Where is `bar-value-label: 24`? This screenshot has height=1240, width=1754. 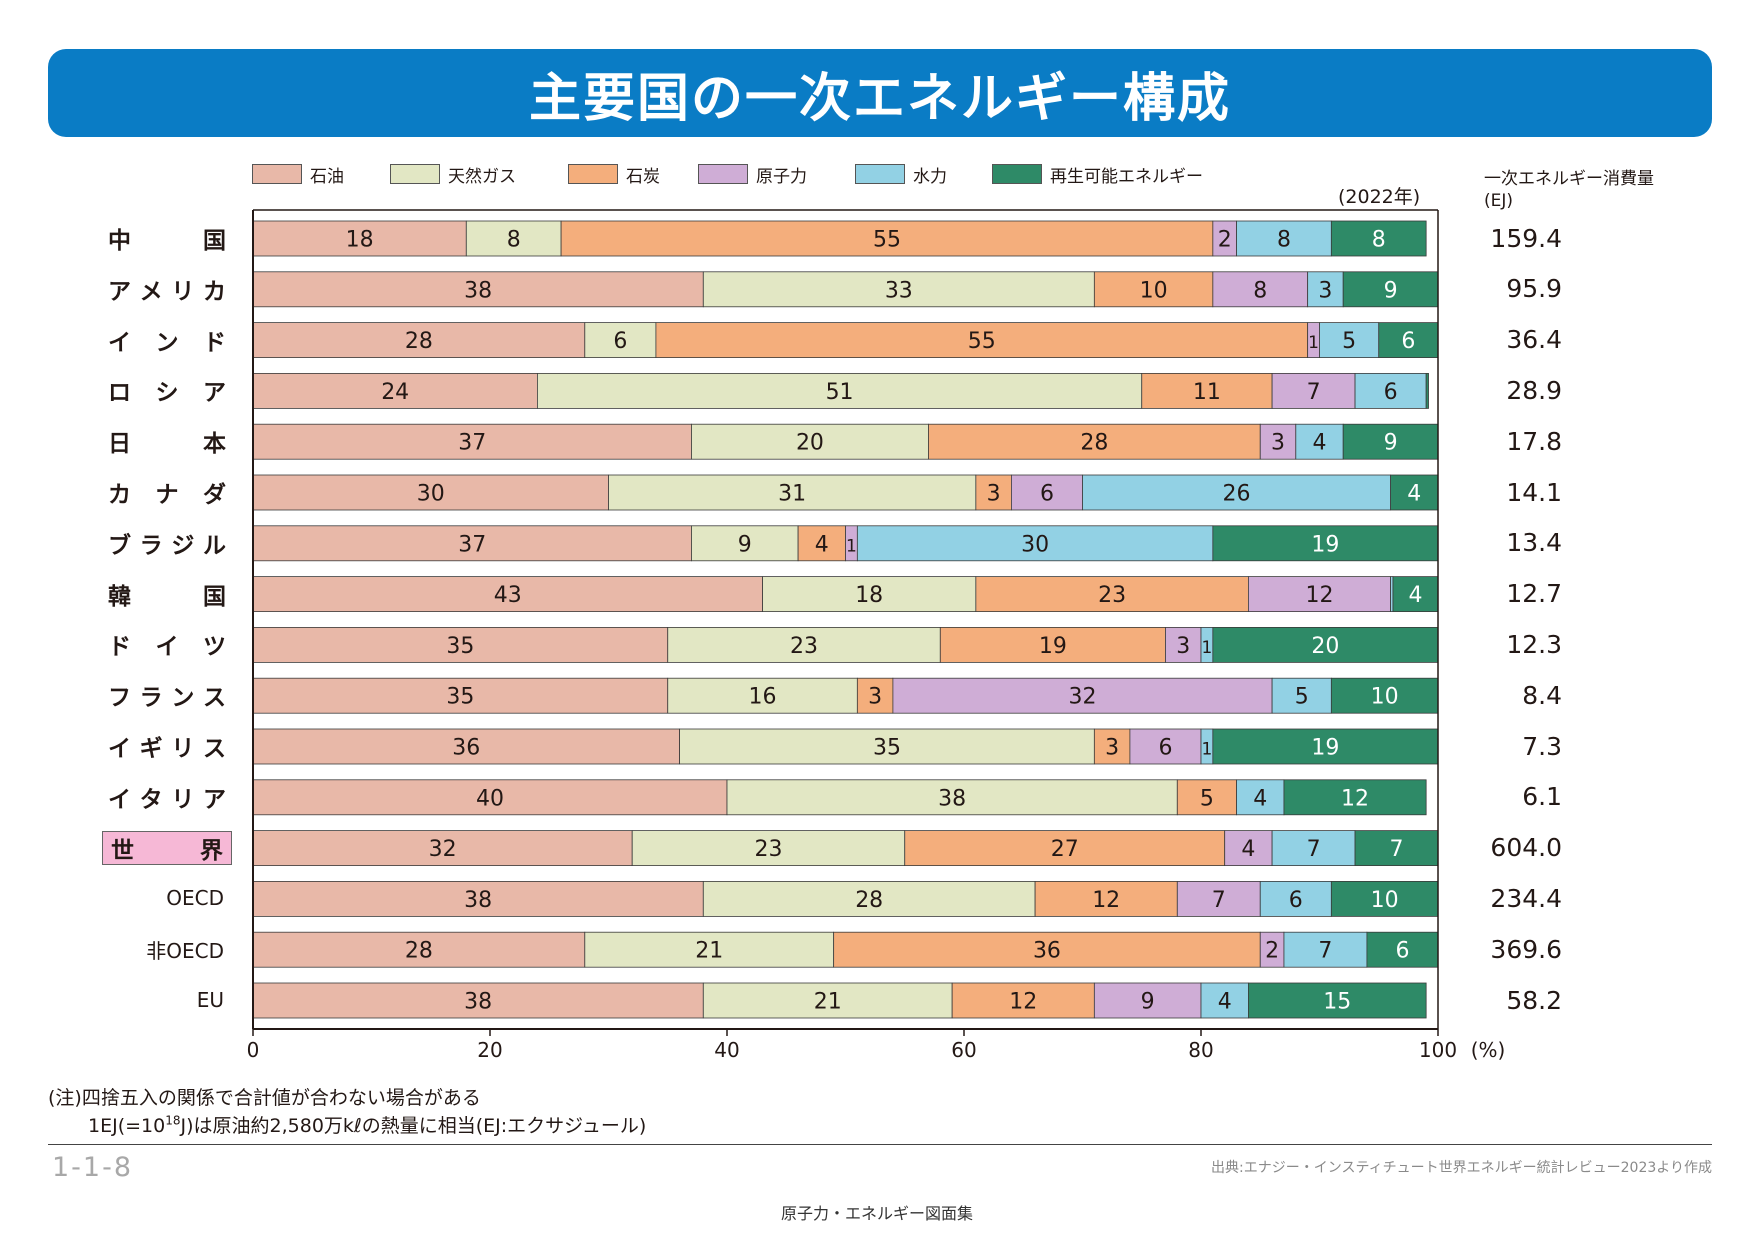
bar-value-label: 24 is located at coordinates (395, 392).